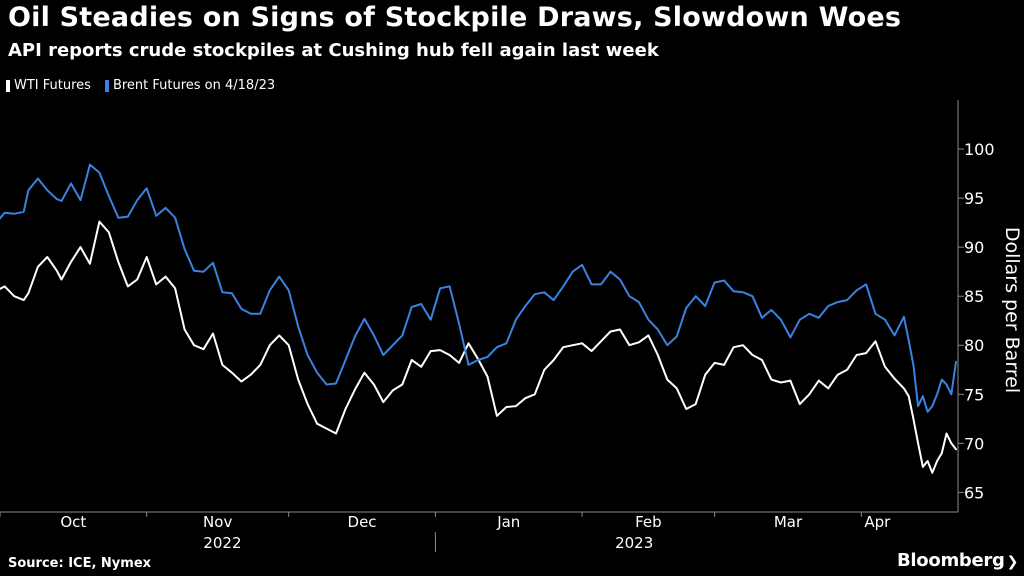 The height and width of the screenshot is (576, 1024). I want to click on x-tick-label: Nov, so click(217, 522).